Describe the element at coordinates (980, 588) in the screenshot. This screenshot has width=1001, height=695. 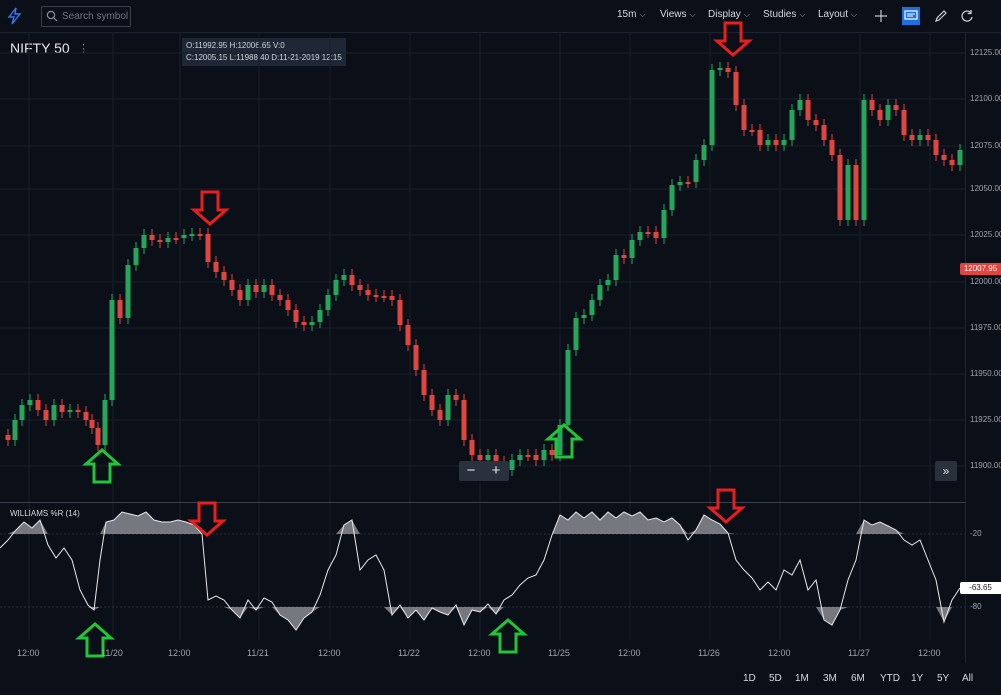
I see `indicator-value-badge: -63.65` at that location.